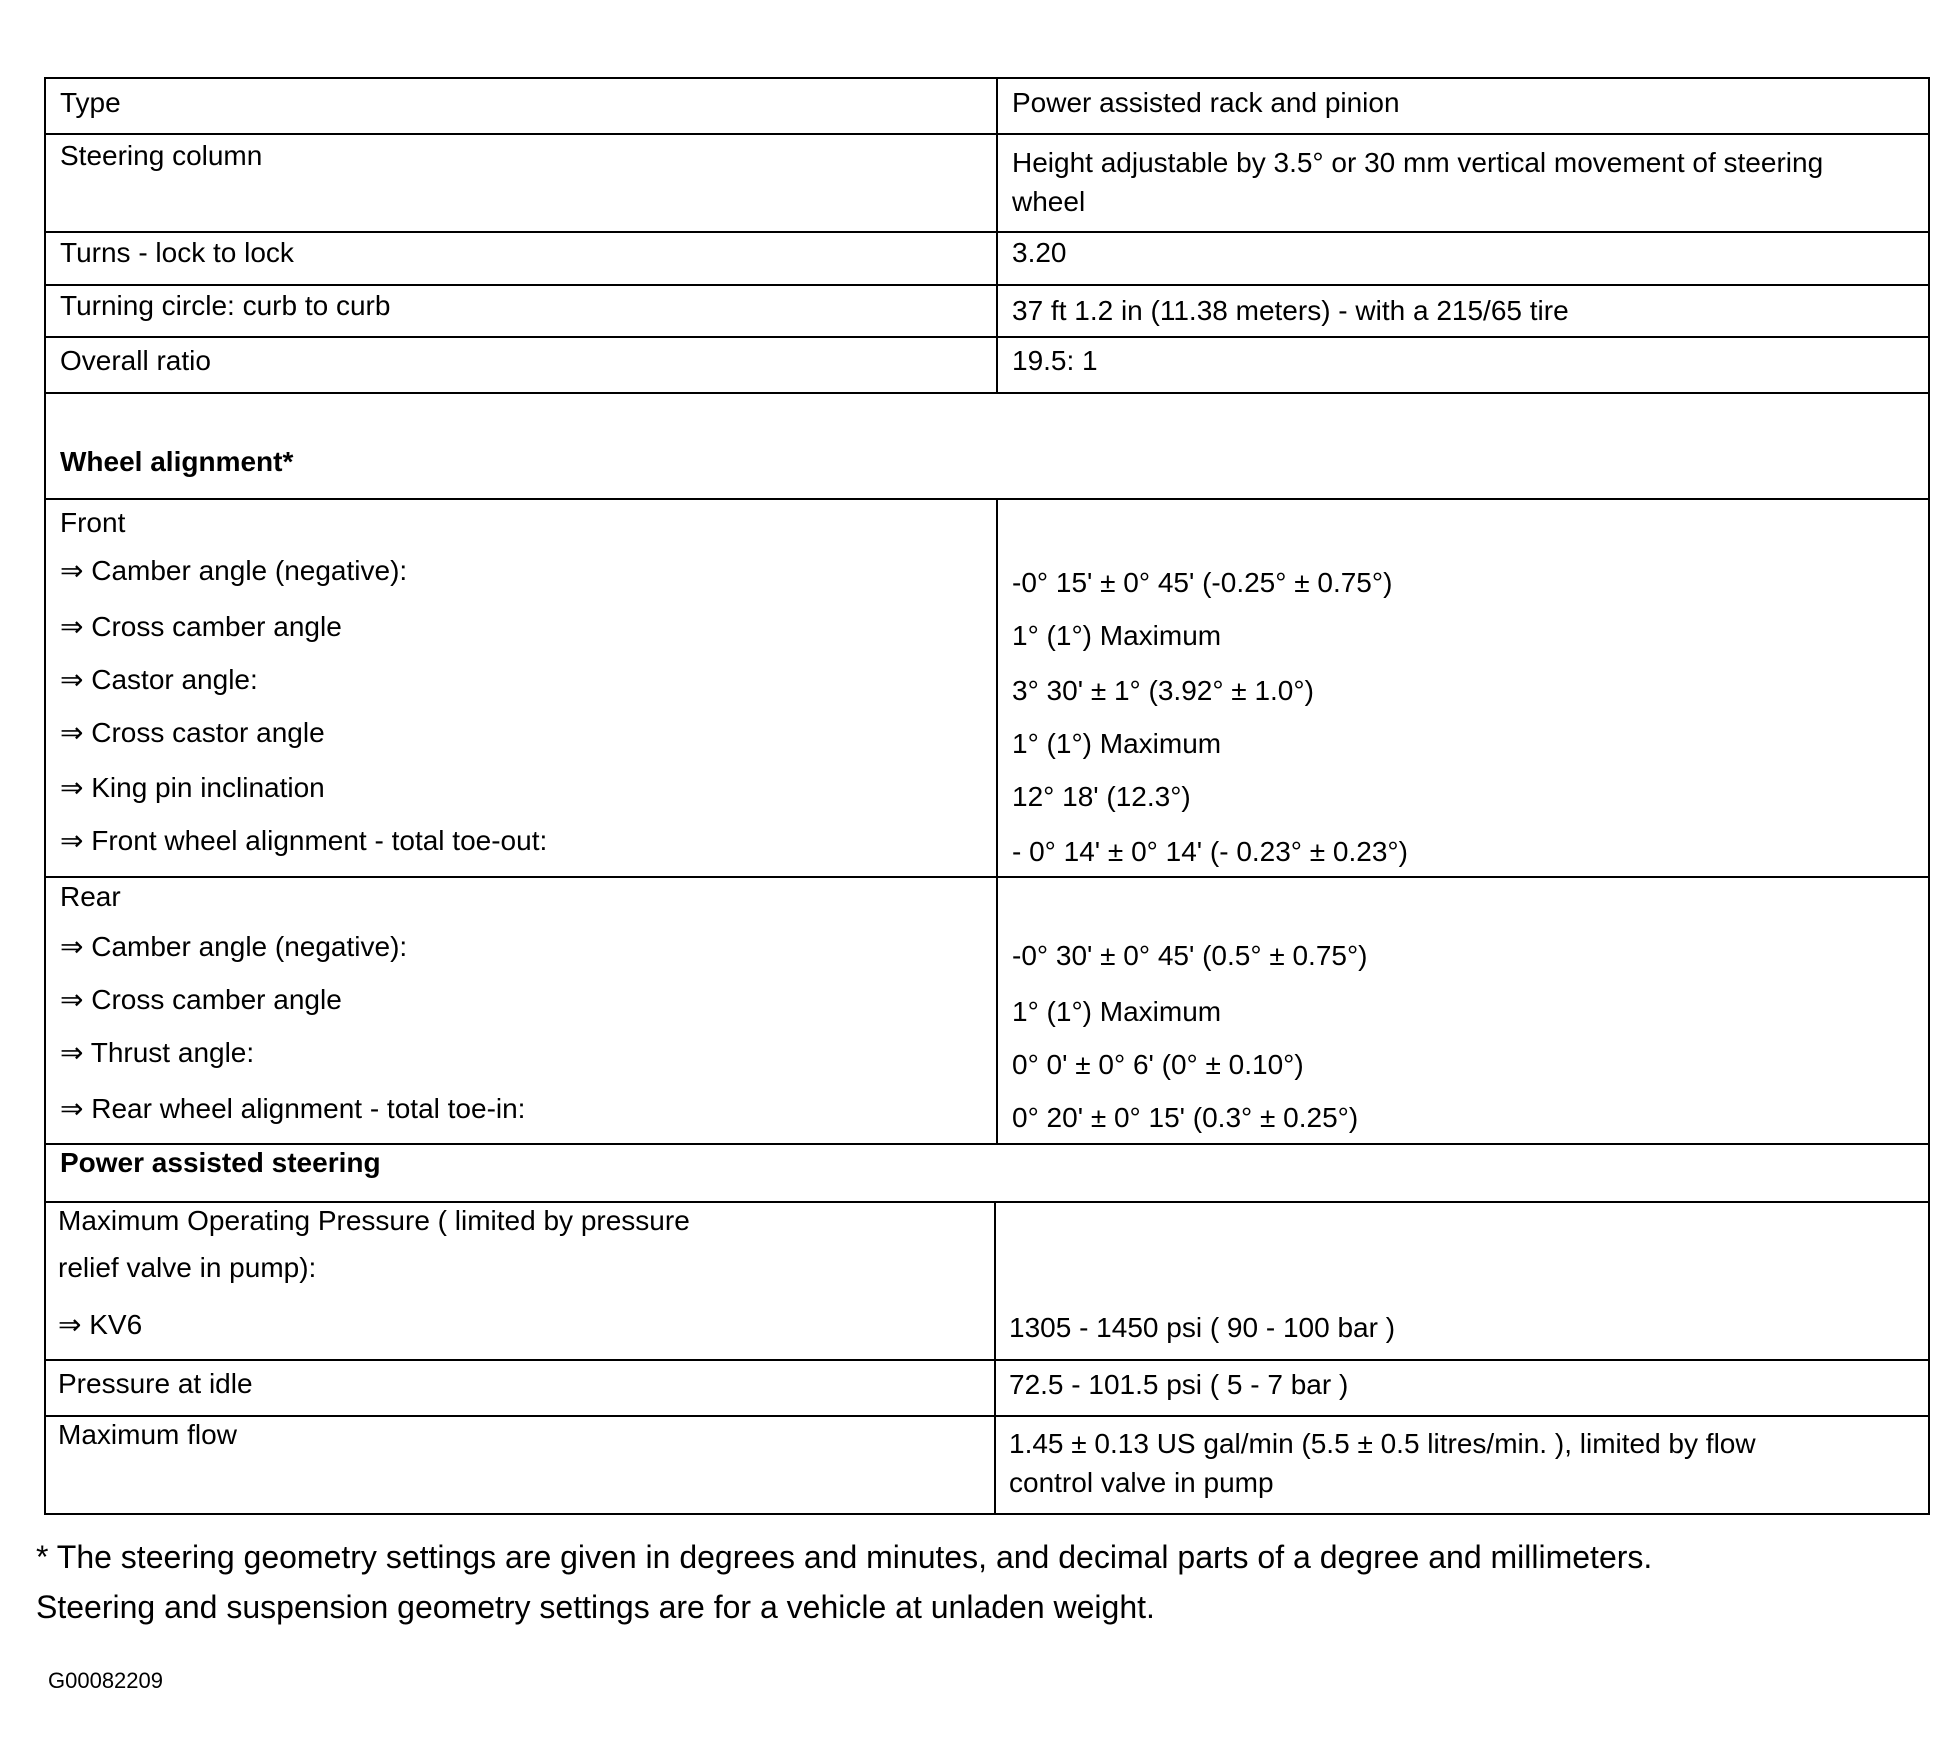 This screenshot has width=1957, height=1758. I want to click on table-border-top, so click(987, 78).